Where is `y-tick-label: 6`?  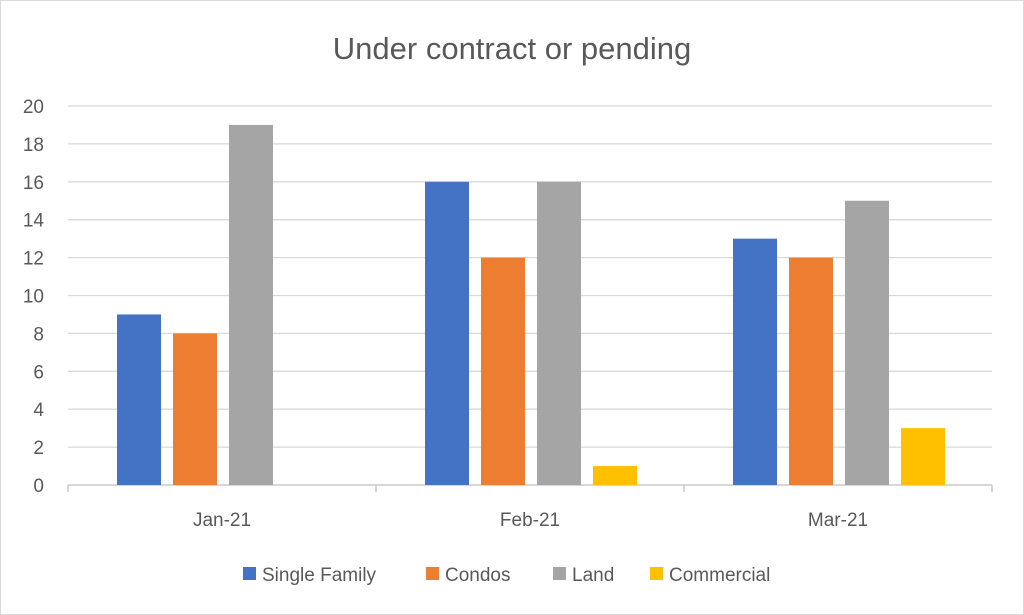
y-tick-label: 6 is located at coordinates (38, 372).